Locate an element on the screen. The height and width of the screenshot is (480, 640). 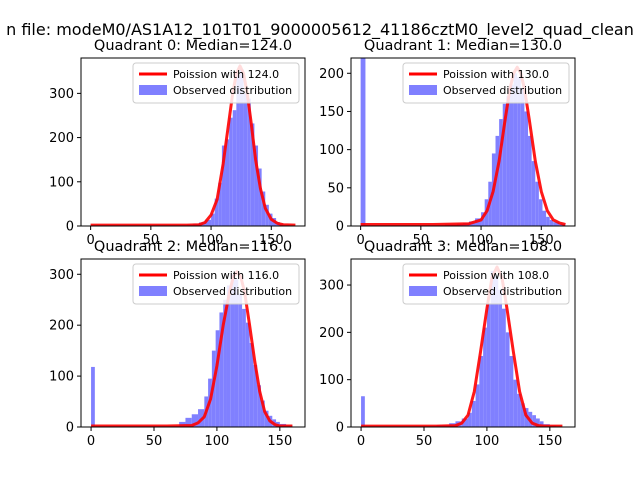
legend: Poission with 130.0 Observed distribution is located at coordinates (486, 83).